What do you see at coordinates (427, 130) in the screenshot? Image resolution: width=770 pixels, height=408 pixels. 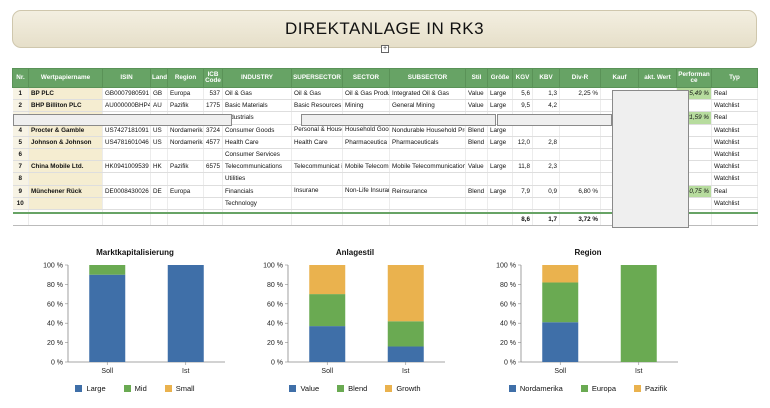 I see `cell-subsector: Nondurable Household Products` at bounding box center [427, 130].